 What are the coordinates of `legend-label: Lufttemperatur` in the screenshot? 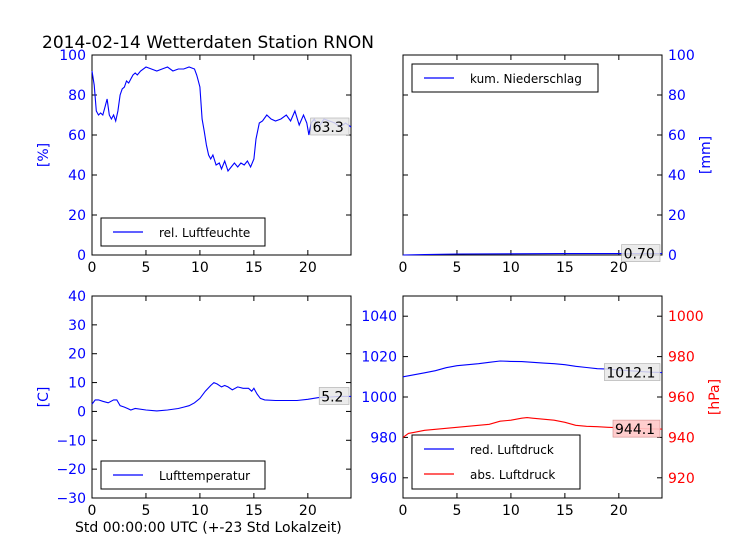 It's located at (204, 476).